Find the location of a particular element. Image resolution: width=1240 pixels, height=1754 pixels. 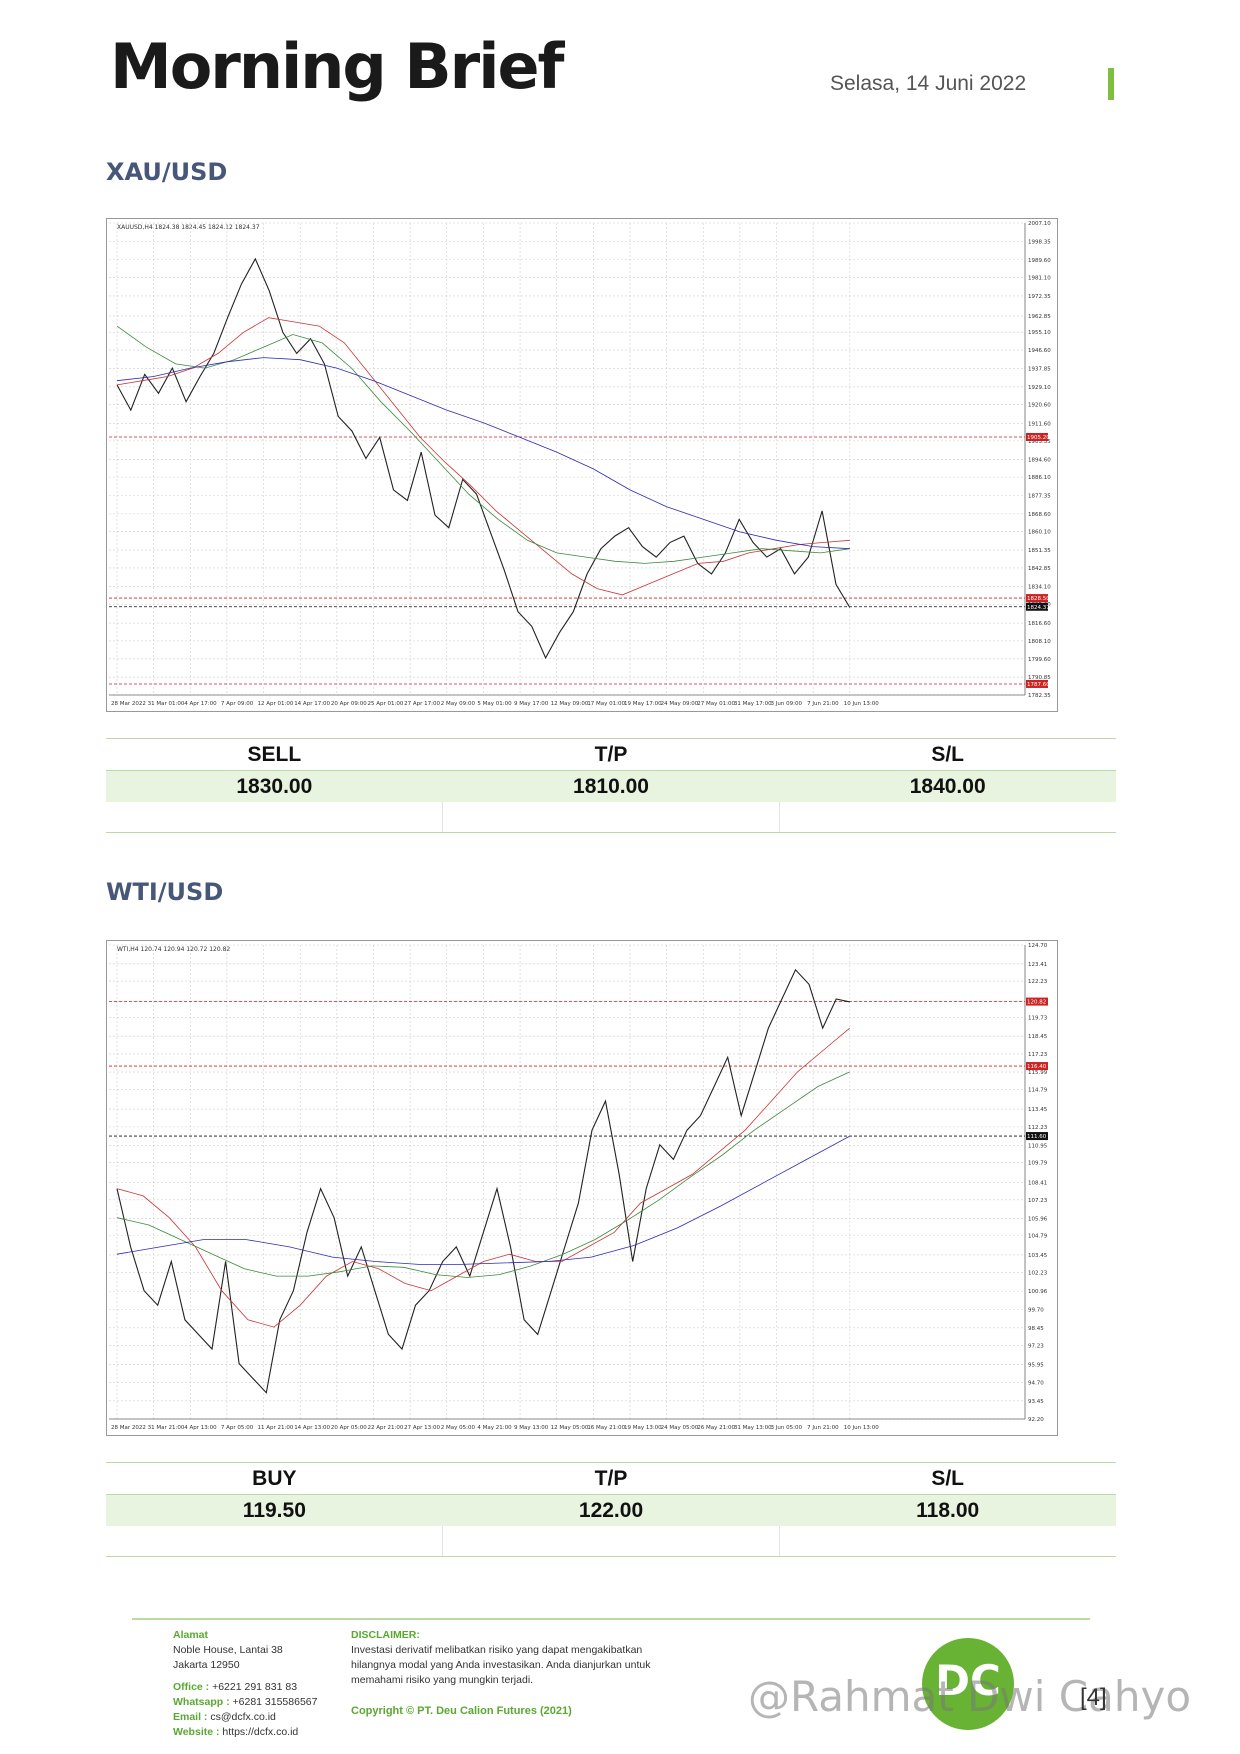

whatsapp-row: Whatsapp : +6281 315586567 is located at coordinates (245, 1702).